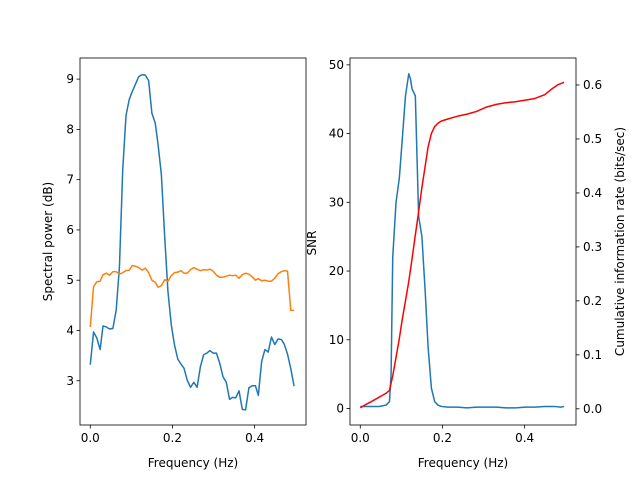  Describe the element at coordinates (90, 438) in the screenshot. I see `left-x-tick-label: 0.0` at that location.